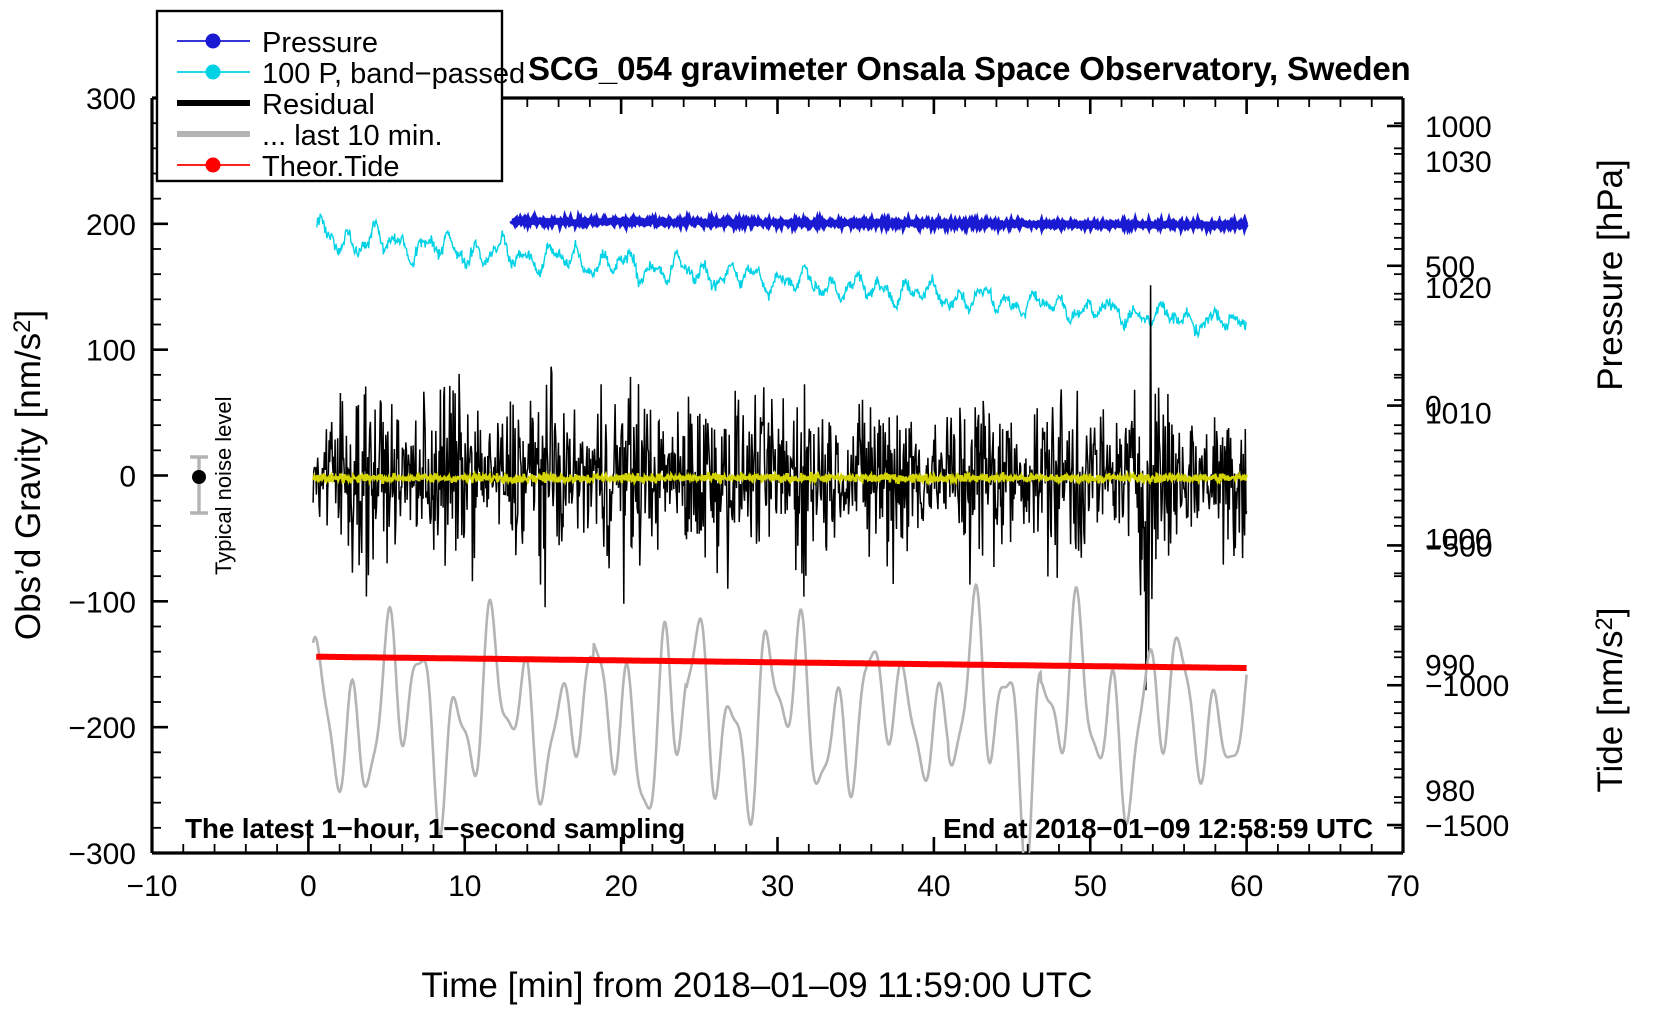 The height and width of the screenshot is (1020, 1660). What do you see at coordinates (756, 985) in the screenshot?
I see `x-axis-title: Time [min] from 2018‒01‒09 11:59:00 UTC` at bounding box center [756, 985].